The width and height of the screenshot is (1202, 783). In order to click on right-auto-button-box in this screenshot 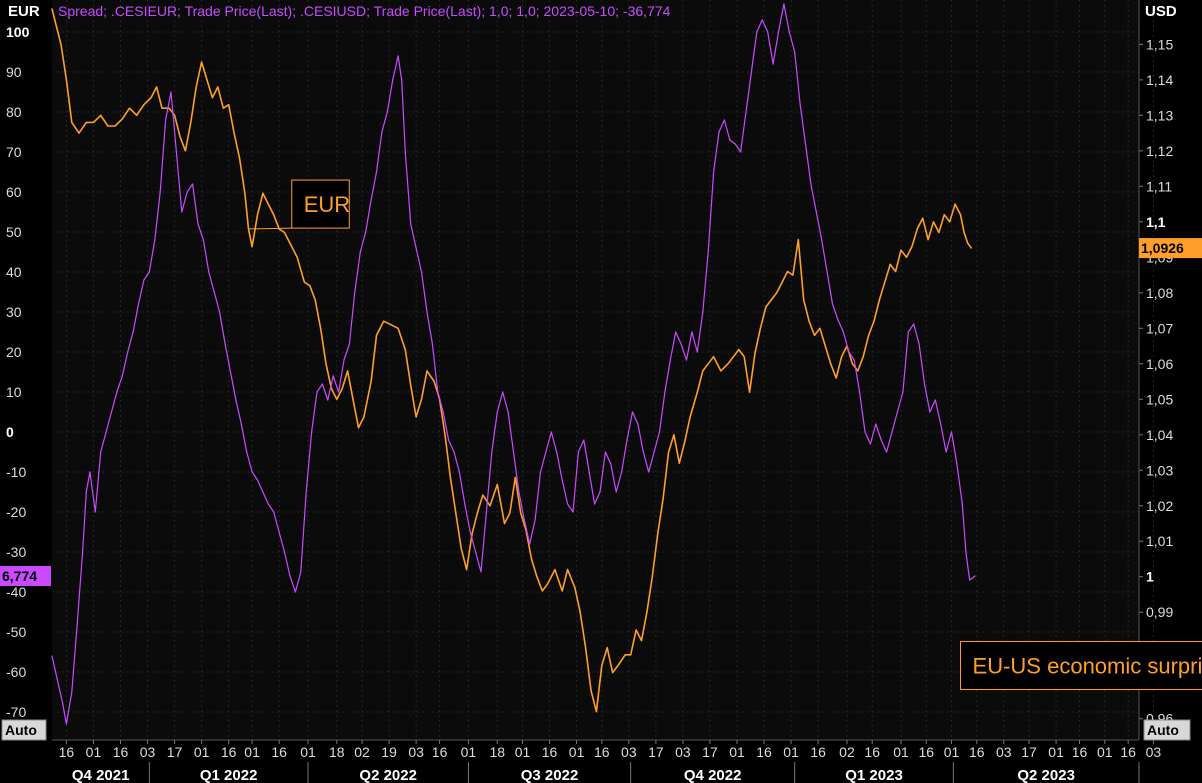, I will do `click(1167, 730)`.